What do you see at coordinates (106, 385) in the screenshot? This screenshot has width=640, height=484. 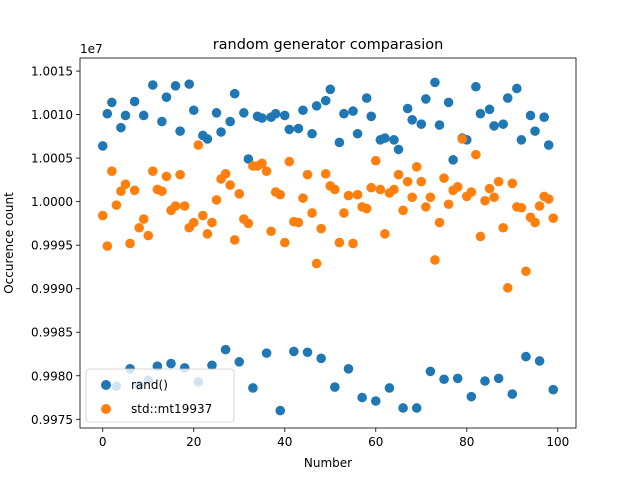 I see `legend-marker-rand` at bounding box center [106, 385].